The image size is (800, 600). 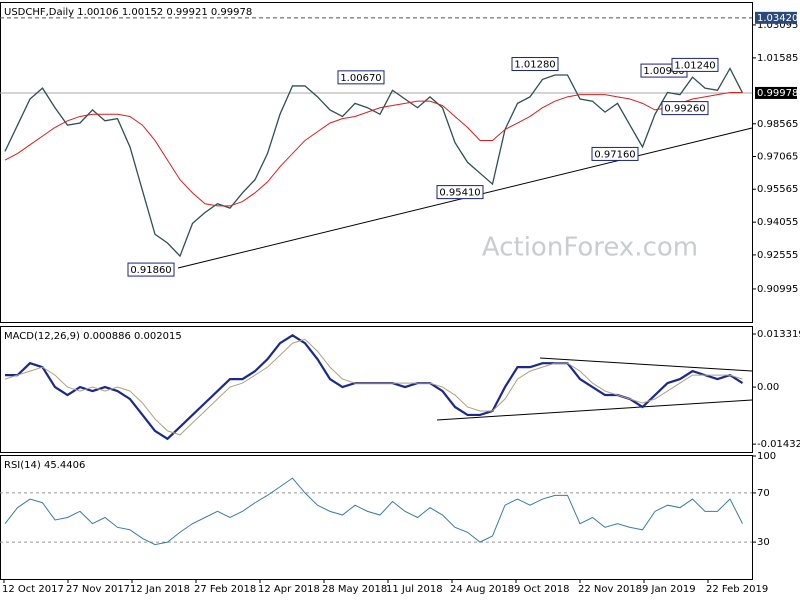 What do you see at coordinates (777, 25) in the screenshot?
I see `y-tick-label: 1.03095` at bounding box center [777, 25].